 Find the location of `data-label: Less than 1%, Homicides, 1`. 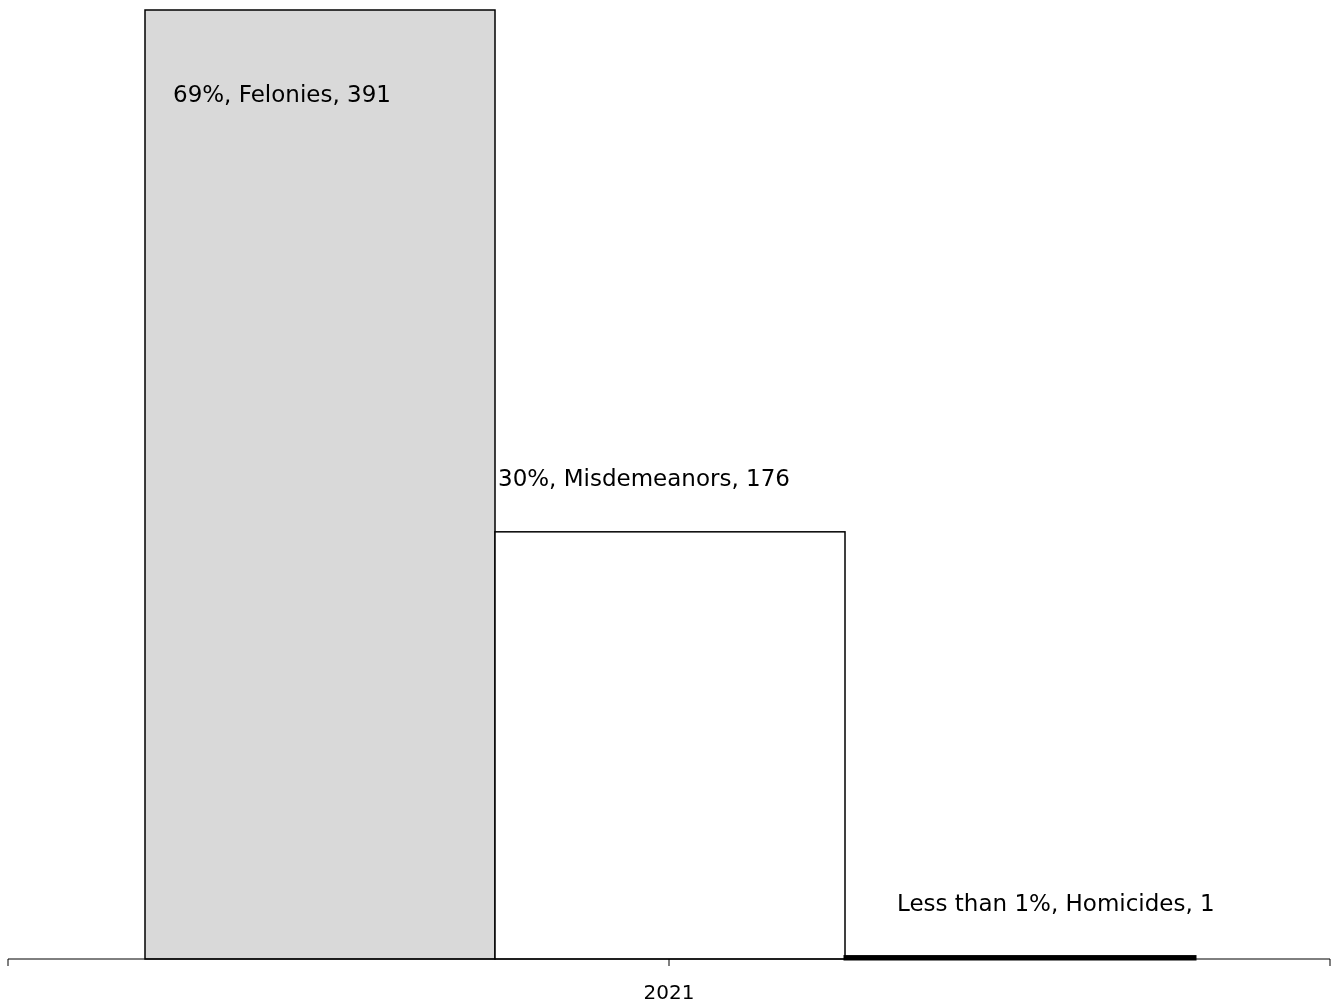

data-label: Less than 1%, Homicides, 1 is located at coordinates (1056, 902).